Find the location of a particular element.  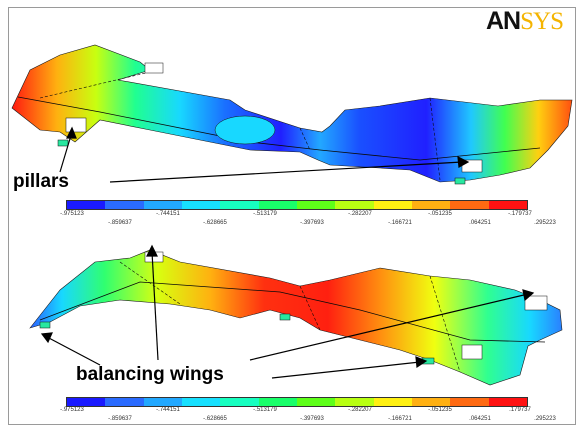

bottom-tick-lower-4: -.166721 is located at coordinates (400, 419).